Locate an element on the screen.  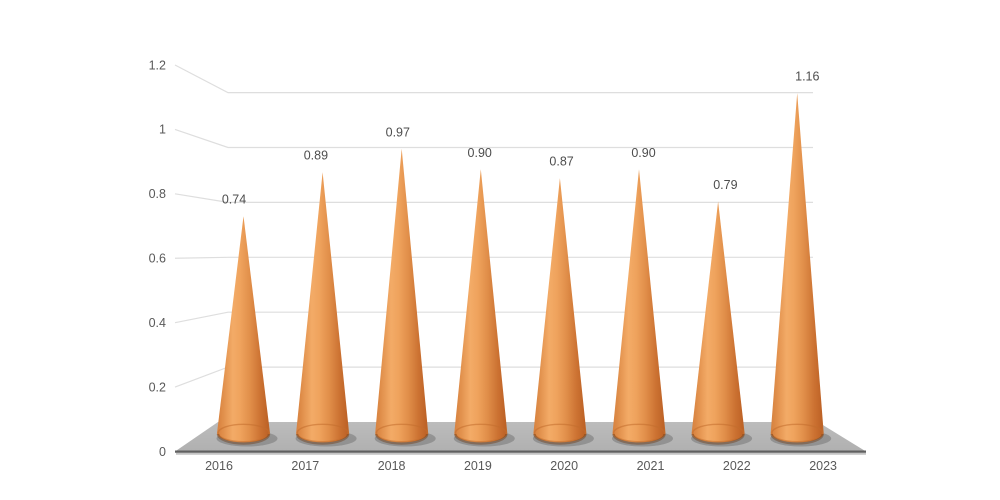
x-axis: 2016 2017 2018 2019 2020 2021 2022 2023 is located at coordinates (521, 466).